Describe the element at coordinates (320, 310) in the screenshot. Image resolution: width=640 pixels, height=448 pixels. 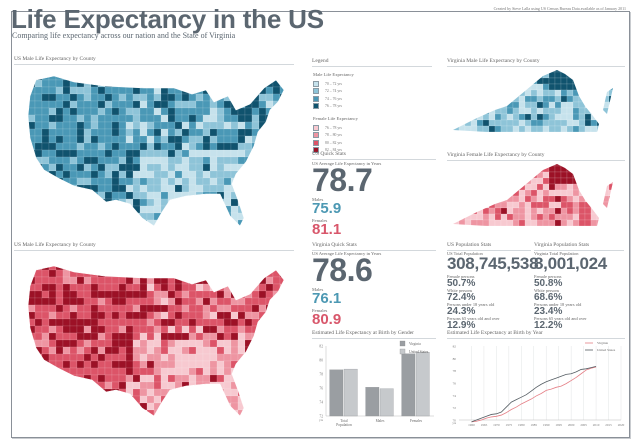
I see `va-females-label: Females` at that location.